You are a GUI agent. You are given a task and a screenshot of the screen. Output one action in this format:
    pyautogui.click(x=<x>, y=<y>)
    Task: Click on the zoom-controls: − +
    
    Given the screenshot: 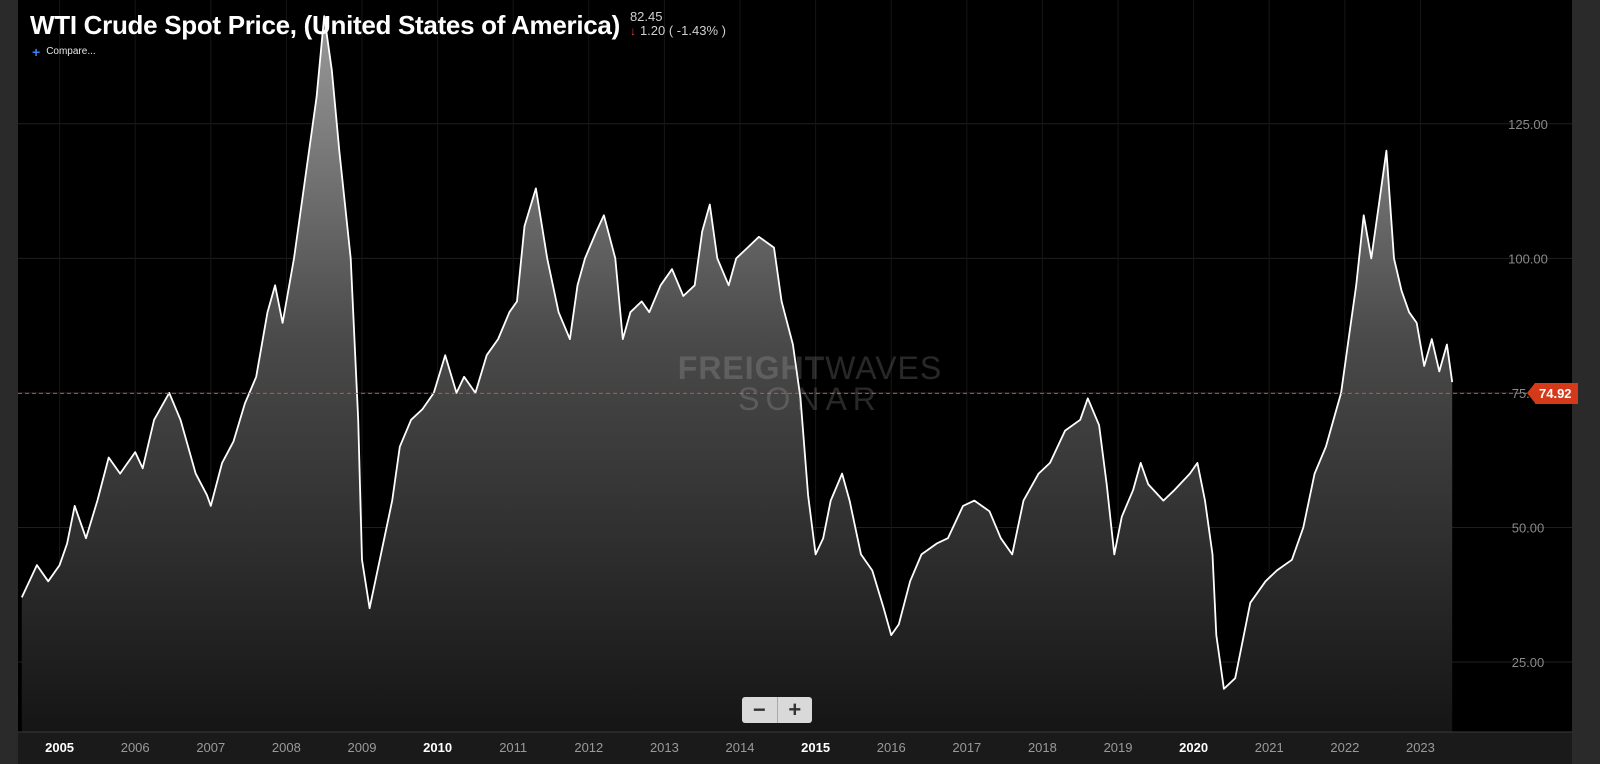 What is the action you would take?
    pyautogui.click(x=777, y=710)
    